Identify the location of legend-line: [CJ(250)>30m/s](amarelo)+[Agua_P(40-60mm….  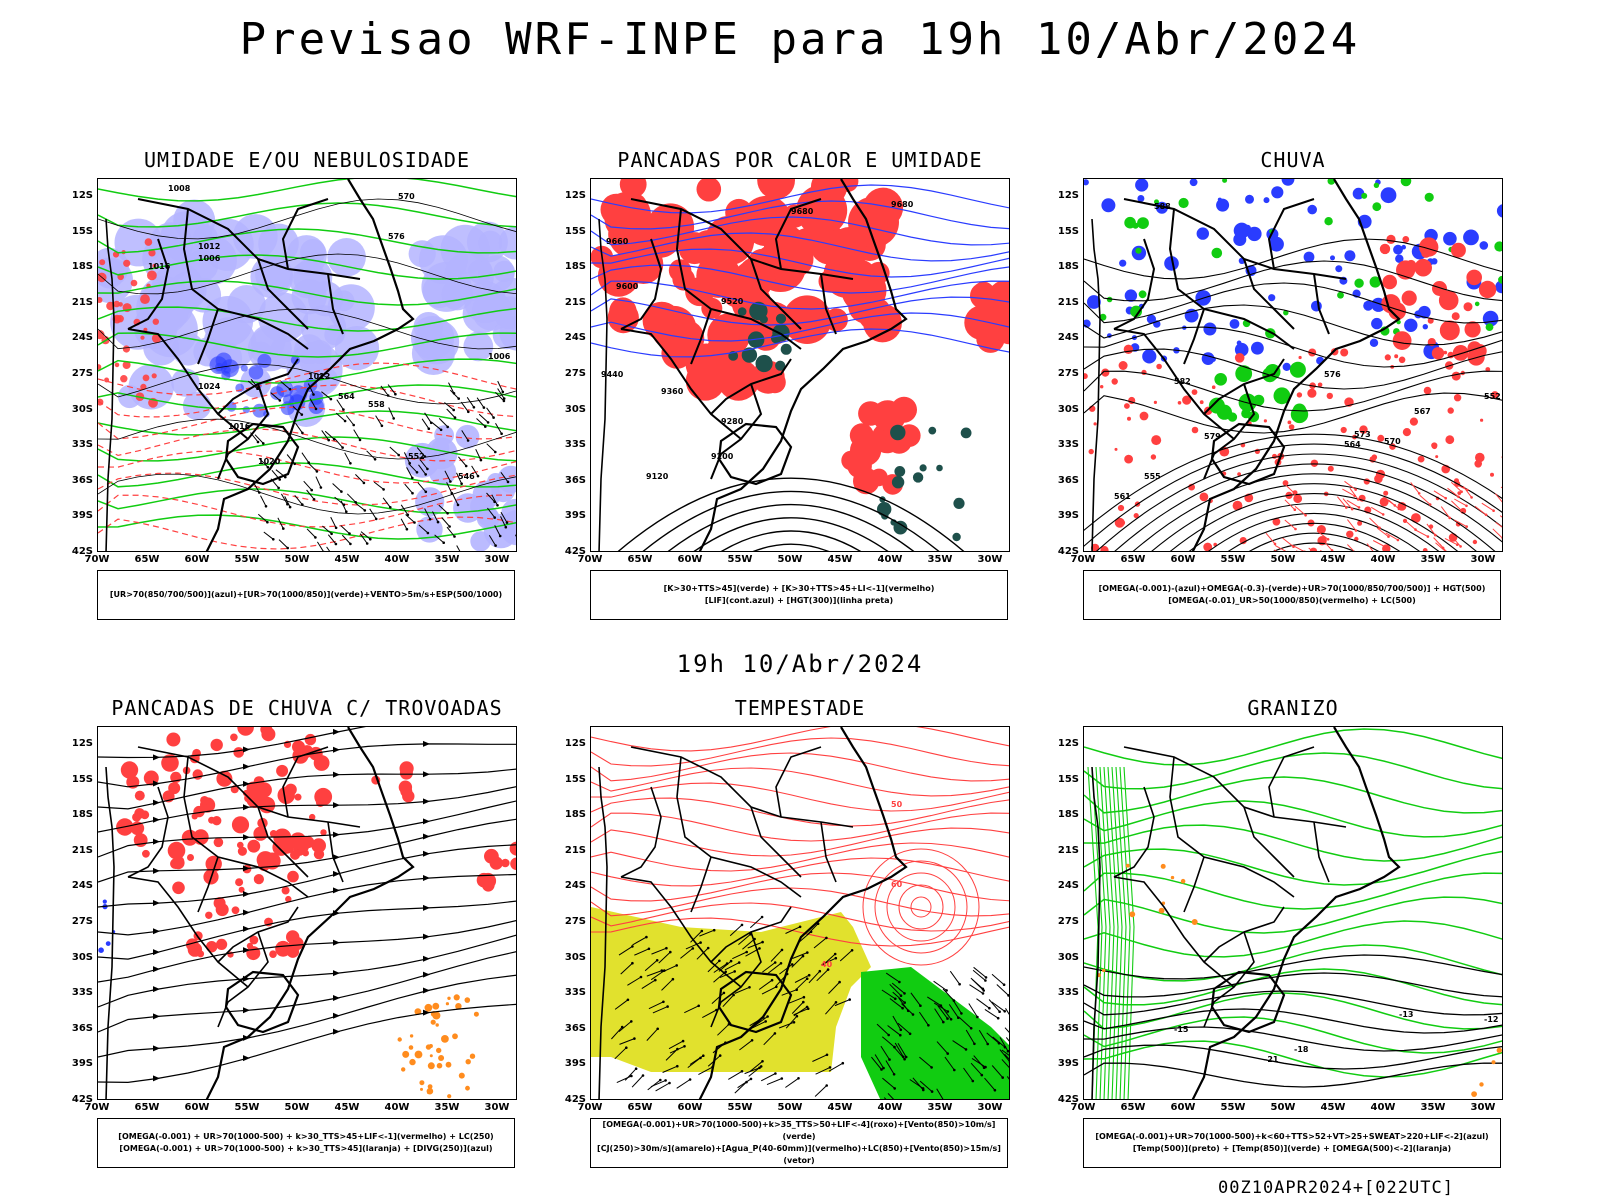
(799, 1154).